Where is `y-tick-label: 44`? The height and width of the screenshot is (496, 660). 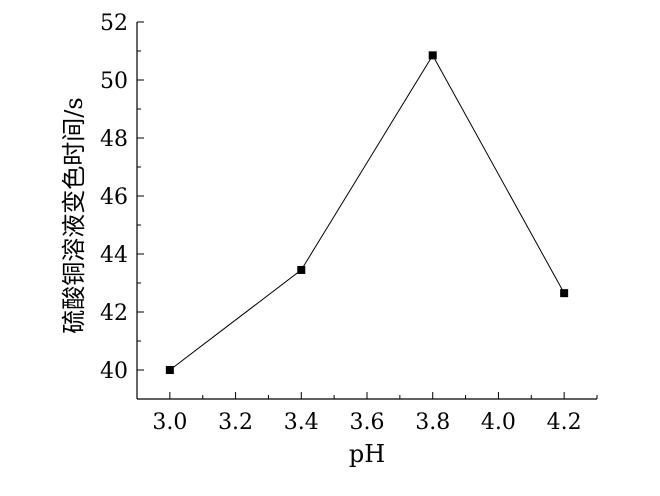
y-tick-label: 44 is located at coordinates (114, 255).